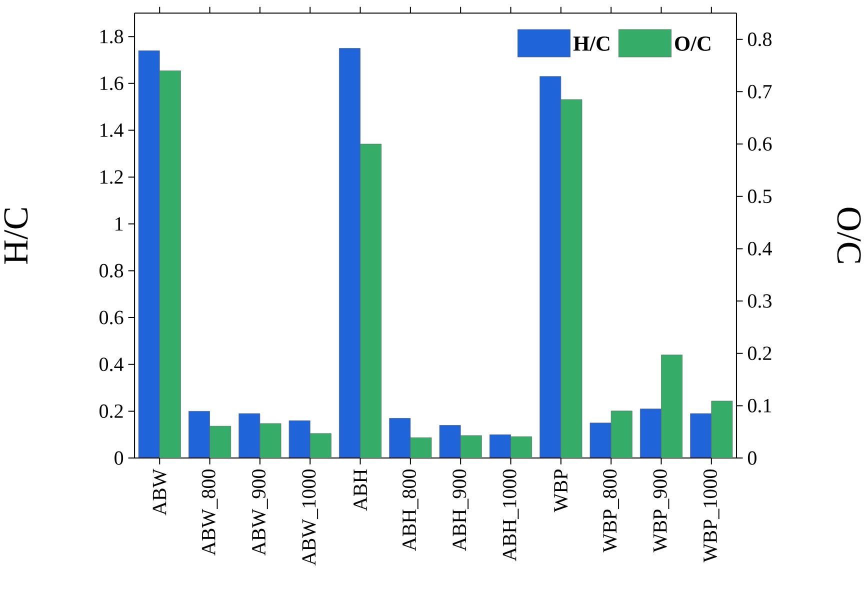 This screenshot has height=615, width=865. I want to click on y-tick-label: 0.8, so click(112, 271).